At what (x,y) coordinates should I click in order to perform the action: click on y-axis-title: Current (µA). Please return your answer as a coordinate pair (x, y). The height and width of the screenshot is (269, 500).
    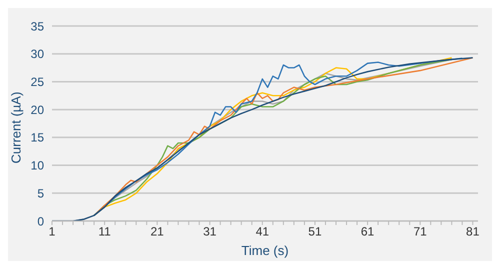
    Looking at the image, I should click on (16, 128).